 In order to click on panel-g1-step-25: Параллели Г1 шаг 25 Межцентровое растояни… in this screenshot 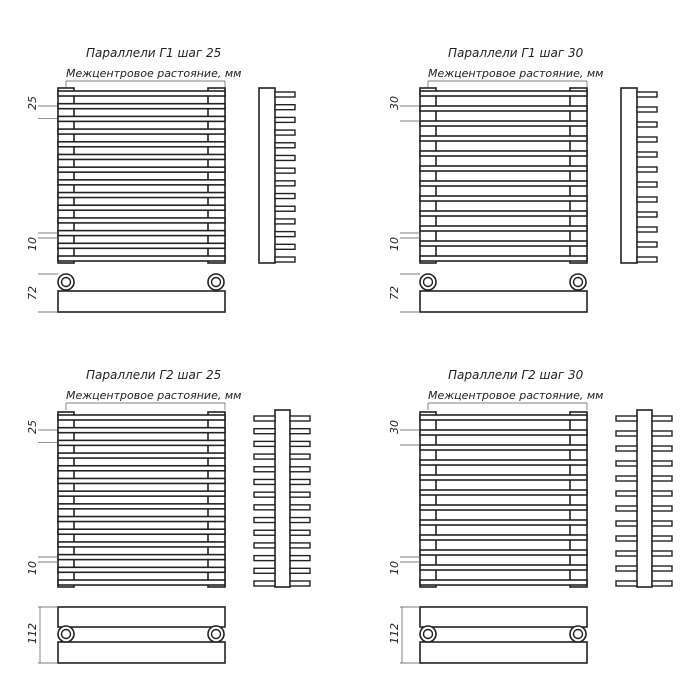, I will do `click(161, 179)`.